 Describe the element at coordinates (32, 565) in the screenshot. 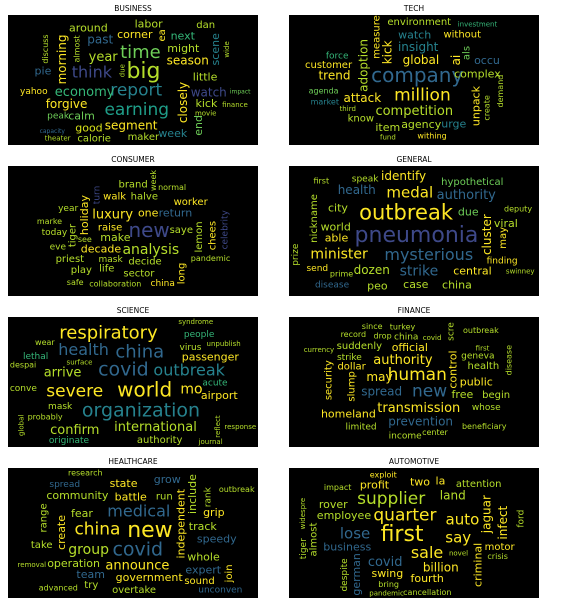

I see `word-6-34: removal` at that location.